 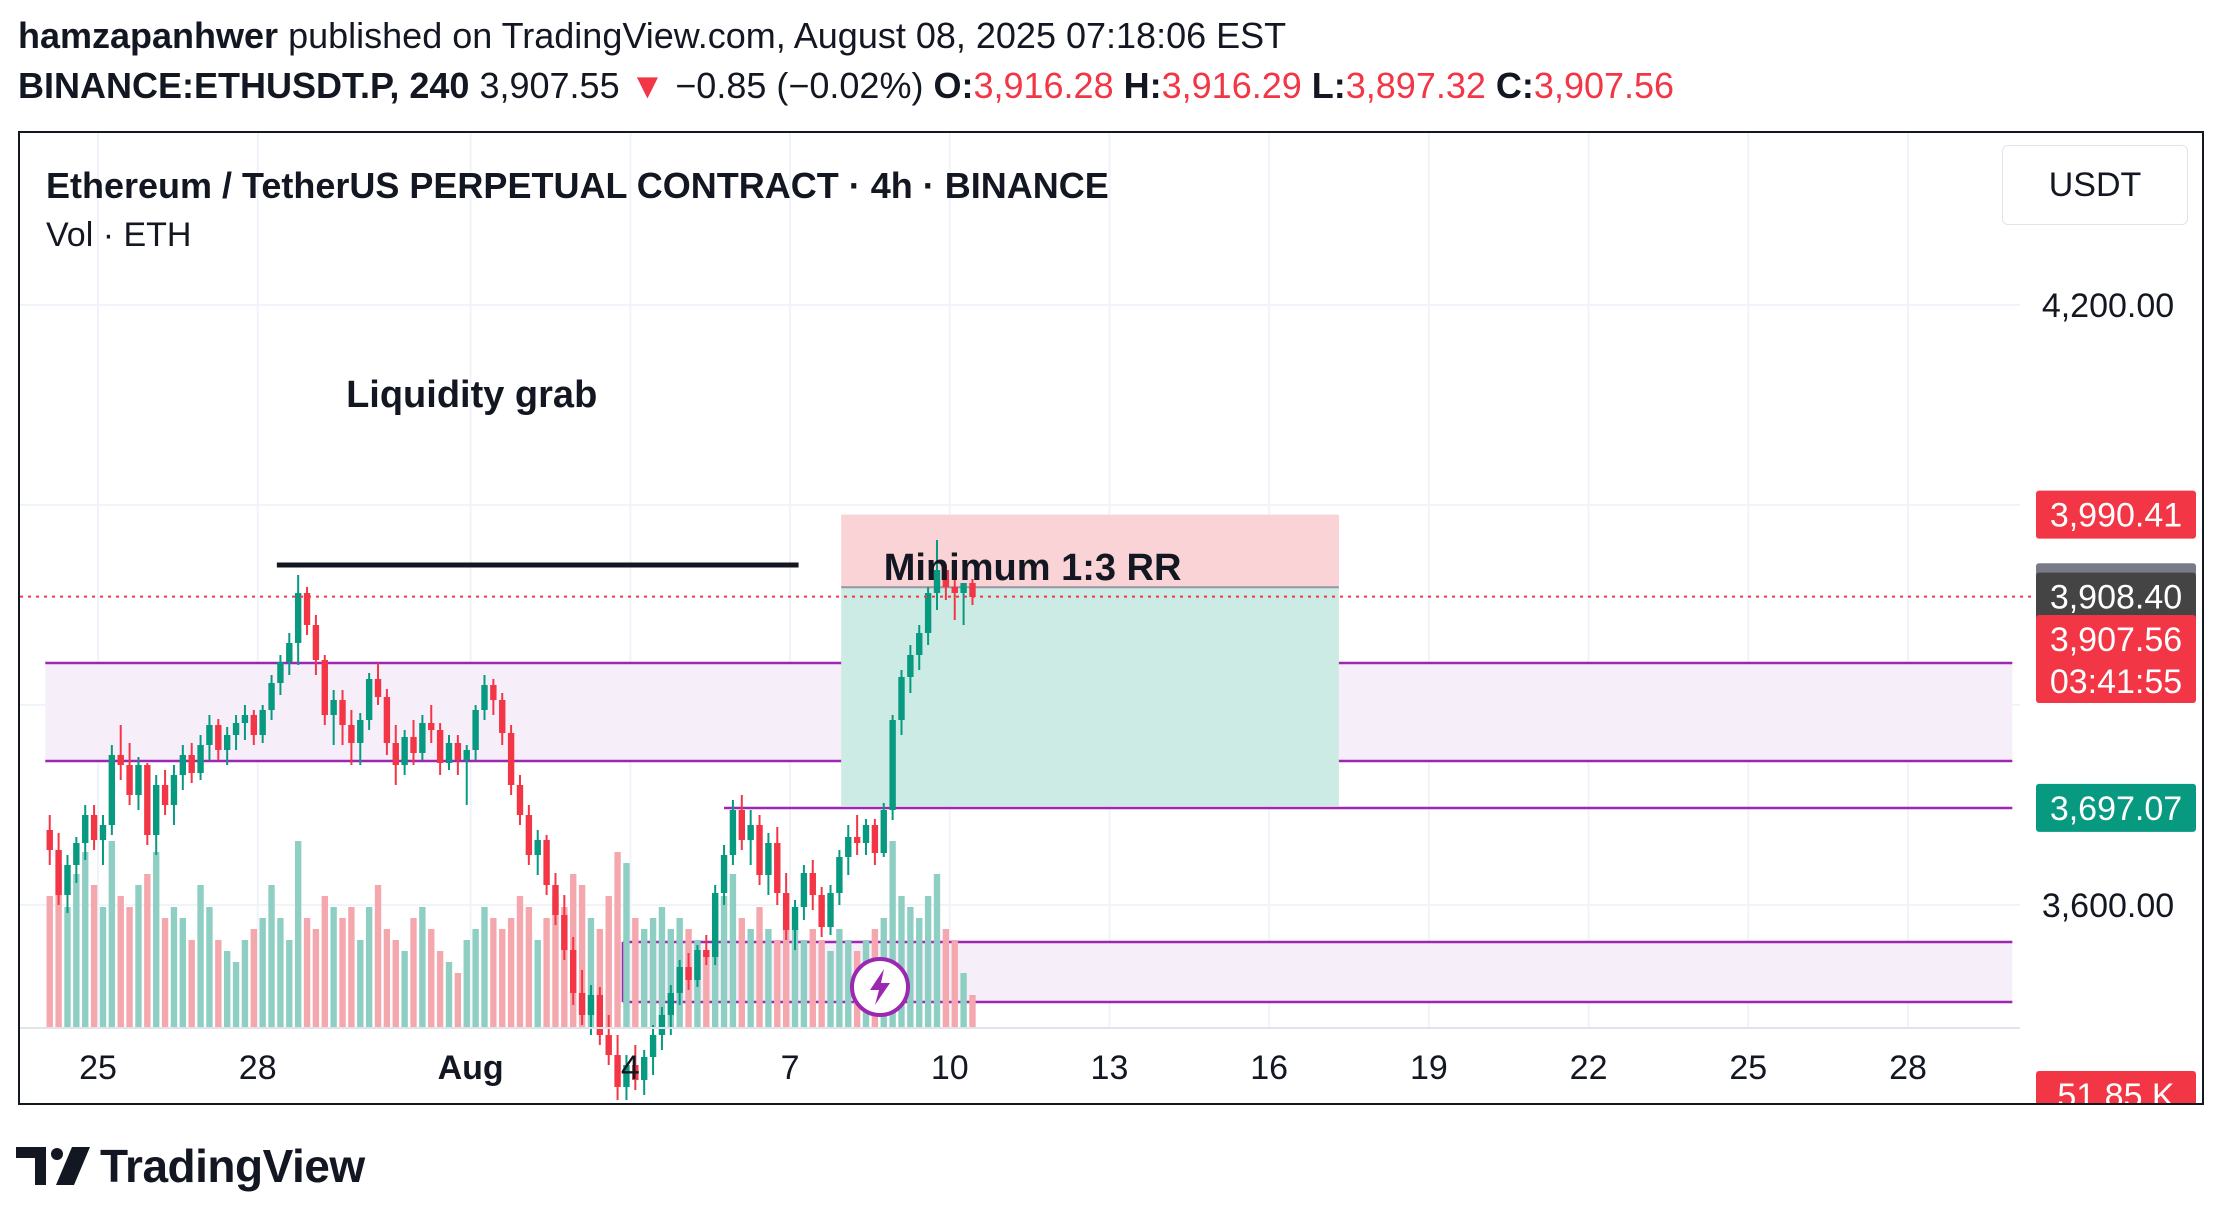 What do you see at coordinates (1328, 85) in the screenshot?
I see `low-label: L:` at bounding box center [1328, 85].